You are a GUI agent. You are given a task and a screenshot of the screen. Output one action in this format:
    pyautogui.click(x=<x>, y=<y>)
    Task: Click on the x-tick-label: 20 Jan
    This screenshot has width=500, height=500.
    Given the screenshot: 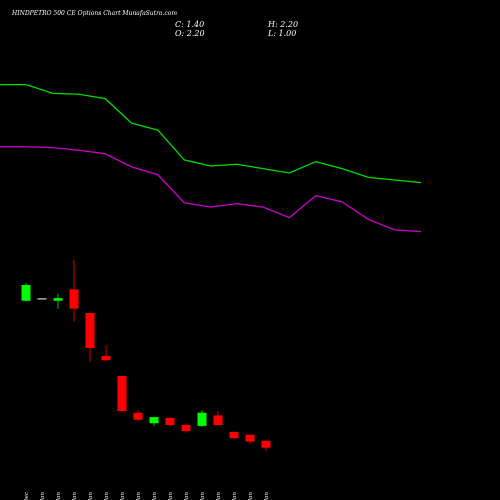 What is the action you would take?
    pyautogui.click(x=235, y=496)
    